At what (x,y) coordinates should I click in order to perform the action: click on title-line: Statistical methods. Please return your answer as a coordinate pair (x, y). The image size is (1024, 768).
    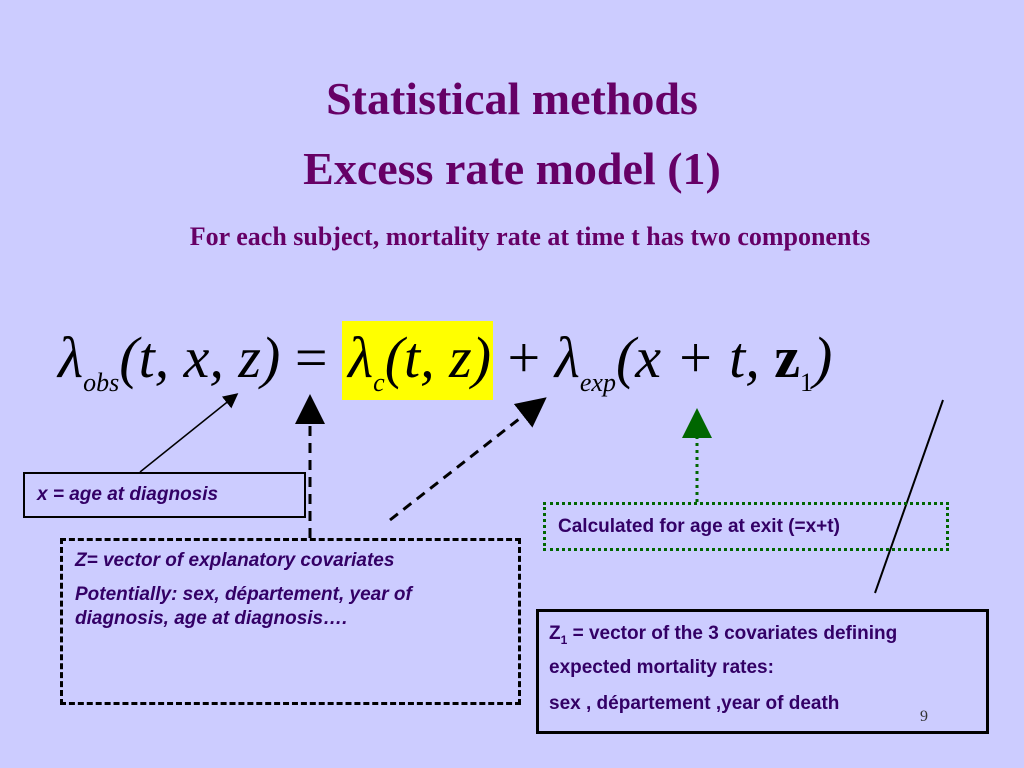
    Looking at the image, I should click on (512, 98).